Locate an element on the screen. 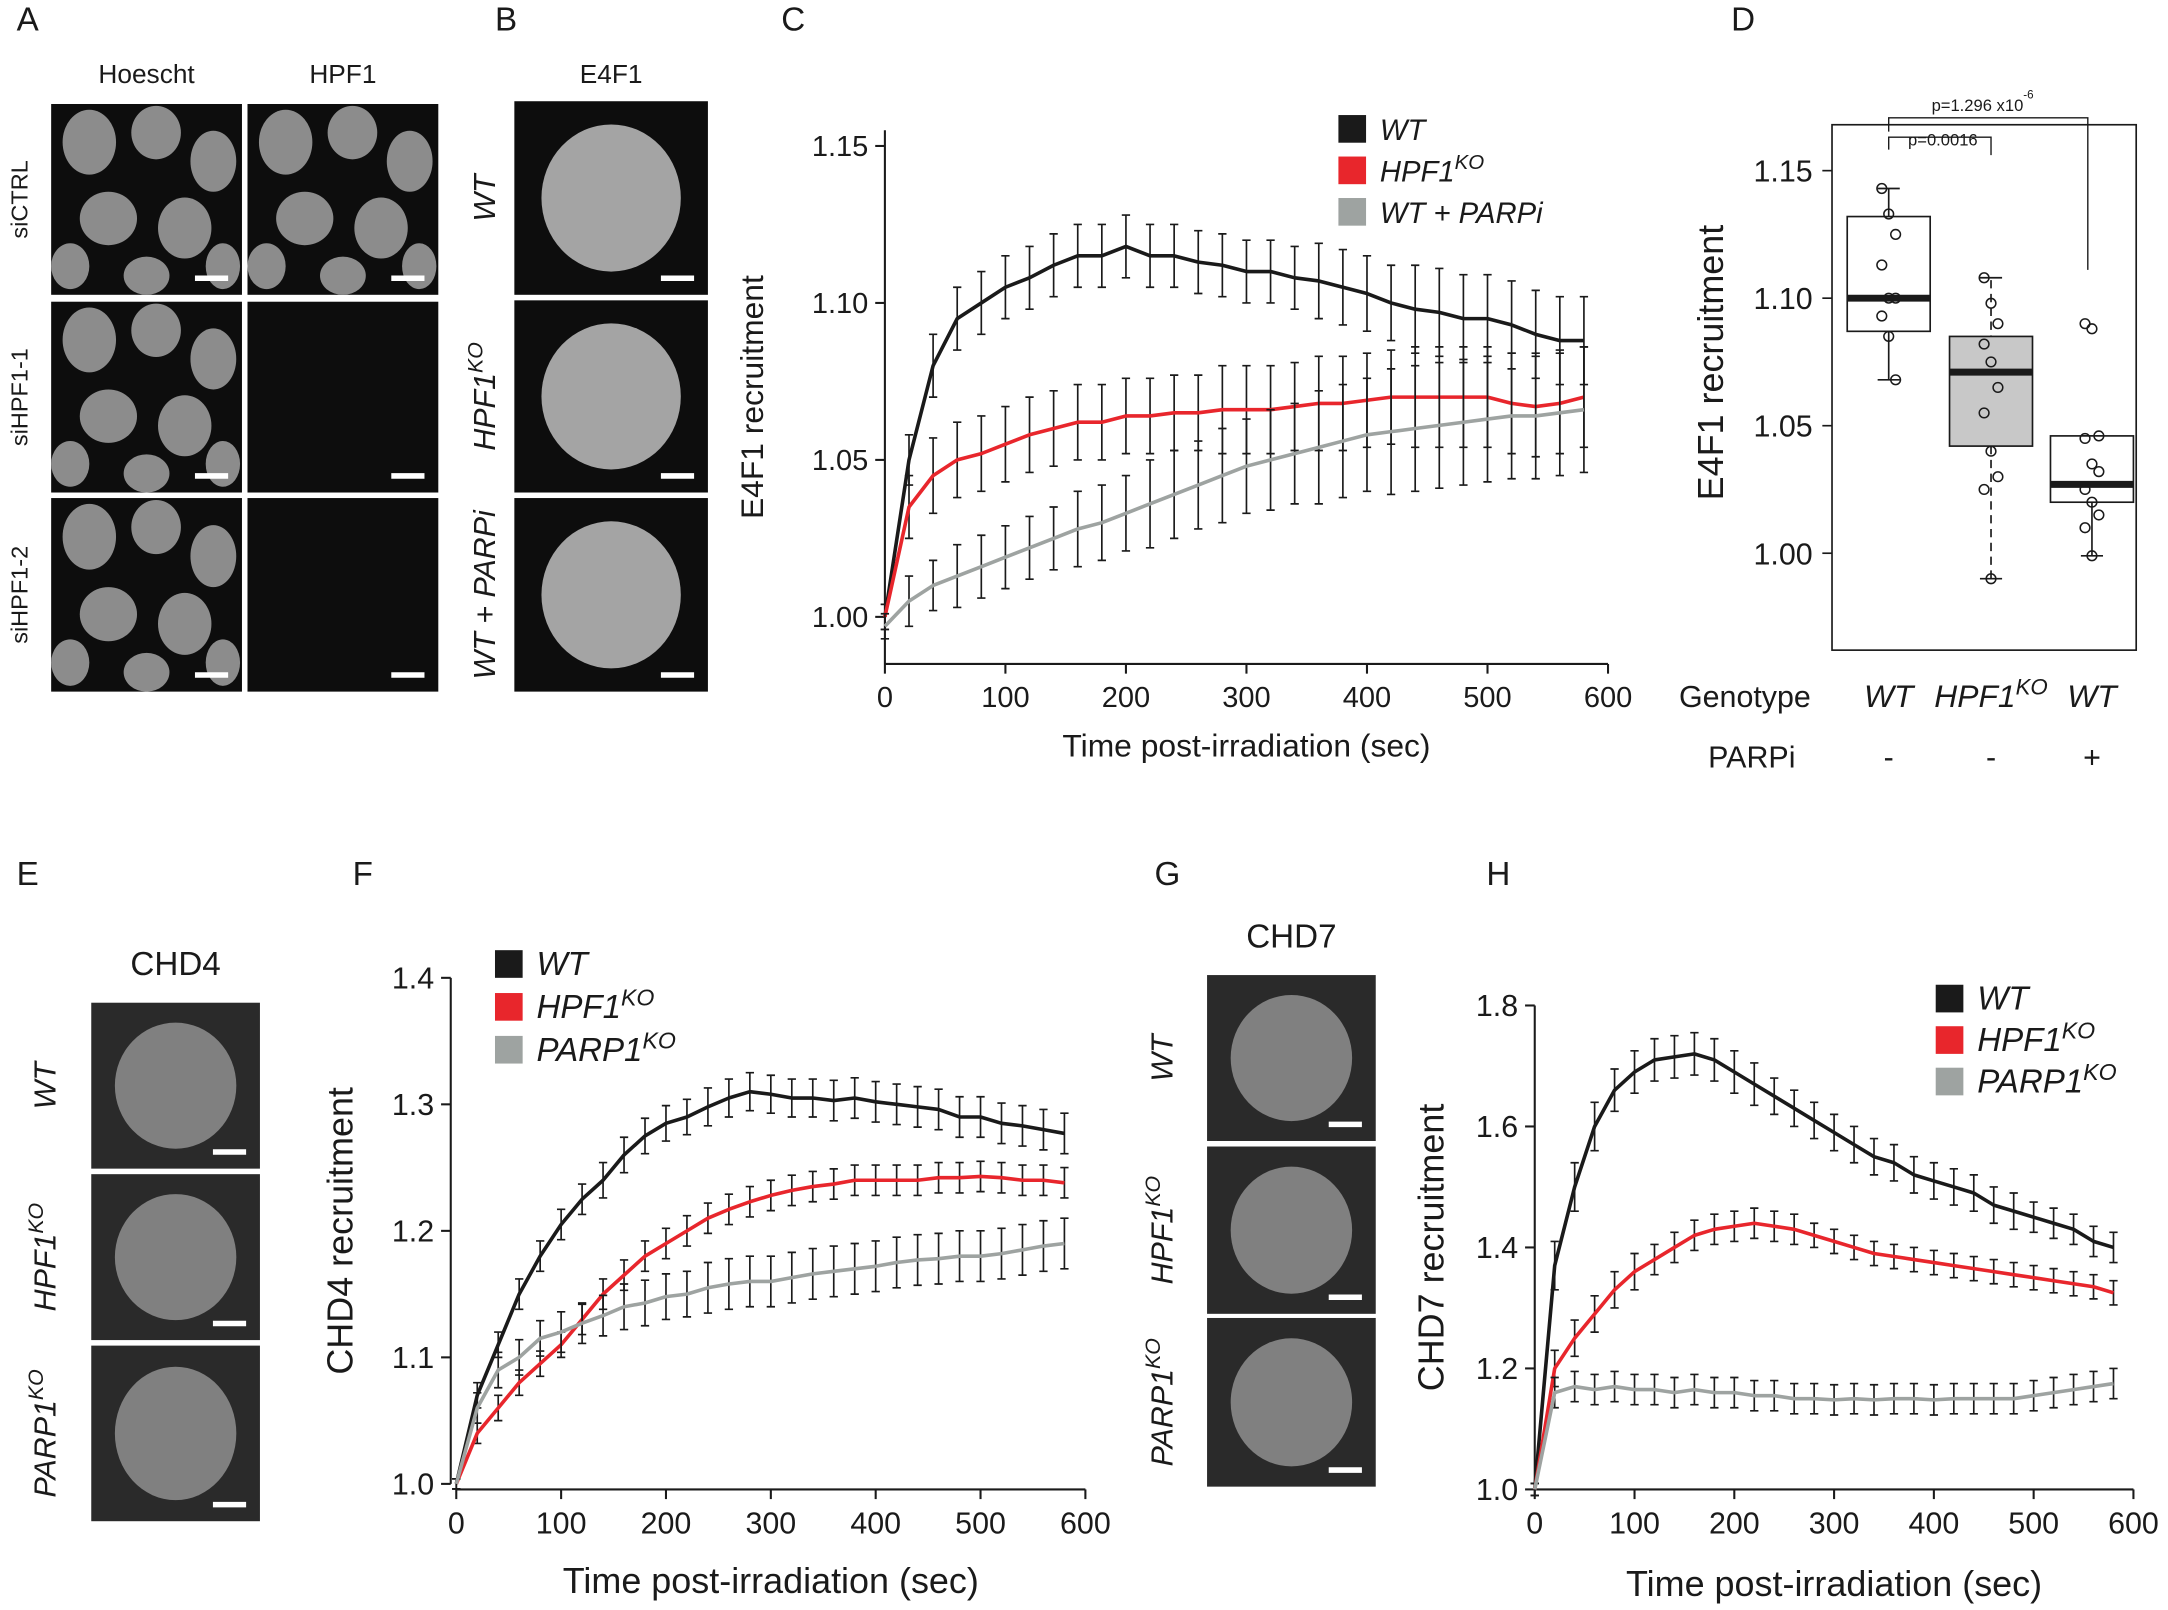 The height and width of the screenshot is (1610, 2168). box is located at coordinates (1991, 391).